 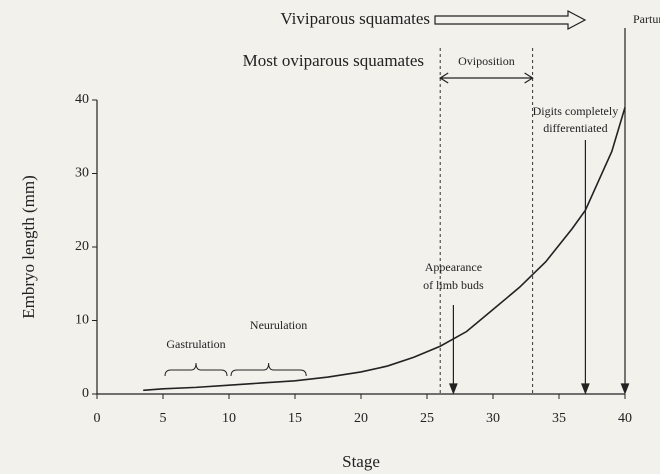 I want to click on event-label: Digits completely, so click(x=576, y=111).